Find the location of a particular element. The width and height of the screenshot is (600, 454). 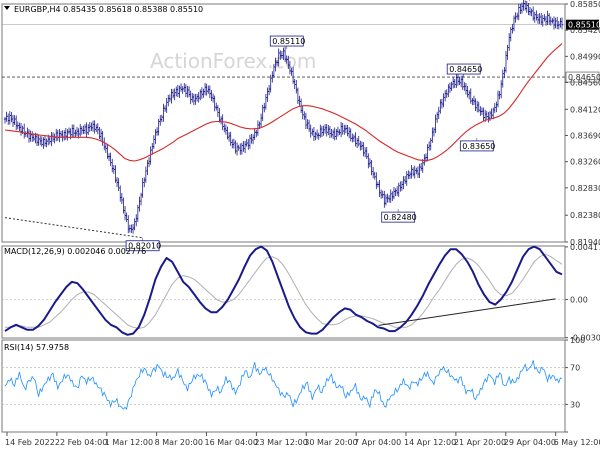

rsi-panel-title: RSI(14) 57.9758 is located at coordinates (36, 347).